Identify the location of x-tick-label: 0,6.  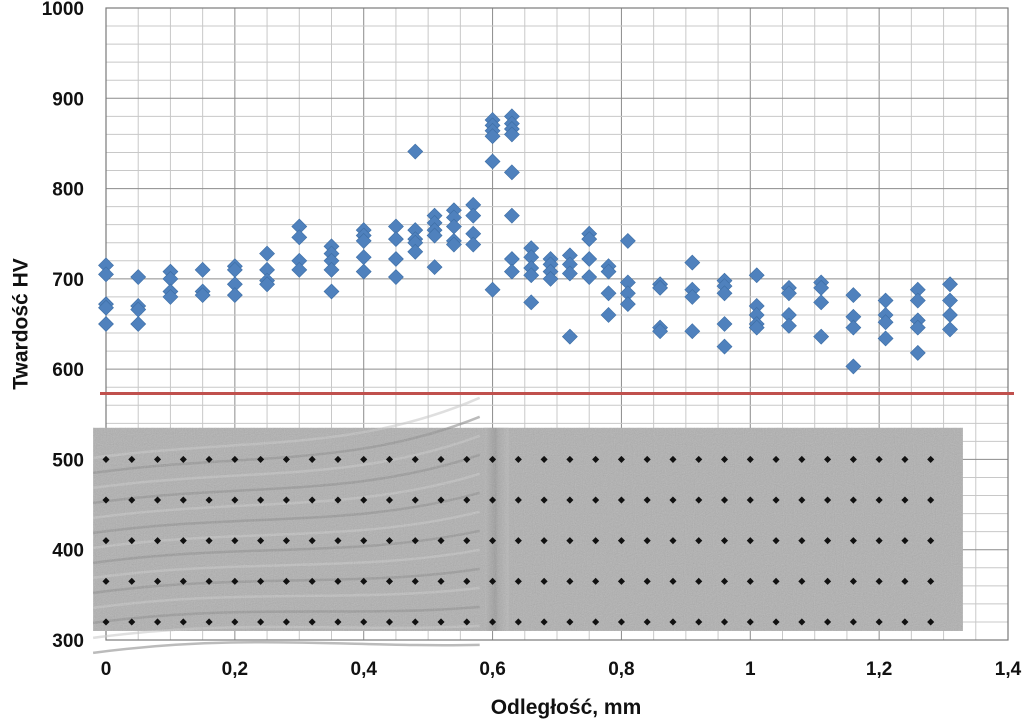
(492, 669).